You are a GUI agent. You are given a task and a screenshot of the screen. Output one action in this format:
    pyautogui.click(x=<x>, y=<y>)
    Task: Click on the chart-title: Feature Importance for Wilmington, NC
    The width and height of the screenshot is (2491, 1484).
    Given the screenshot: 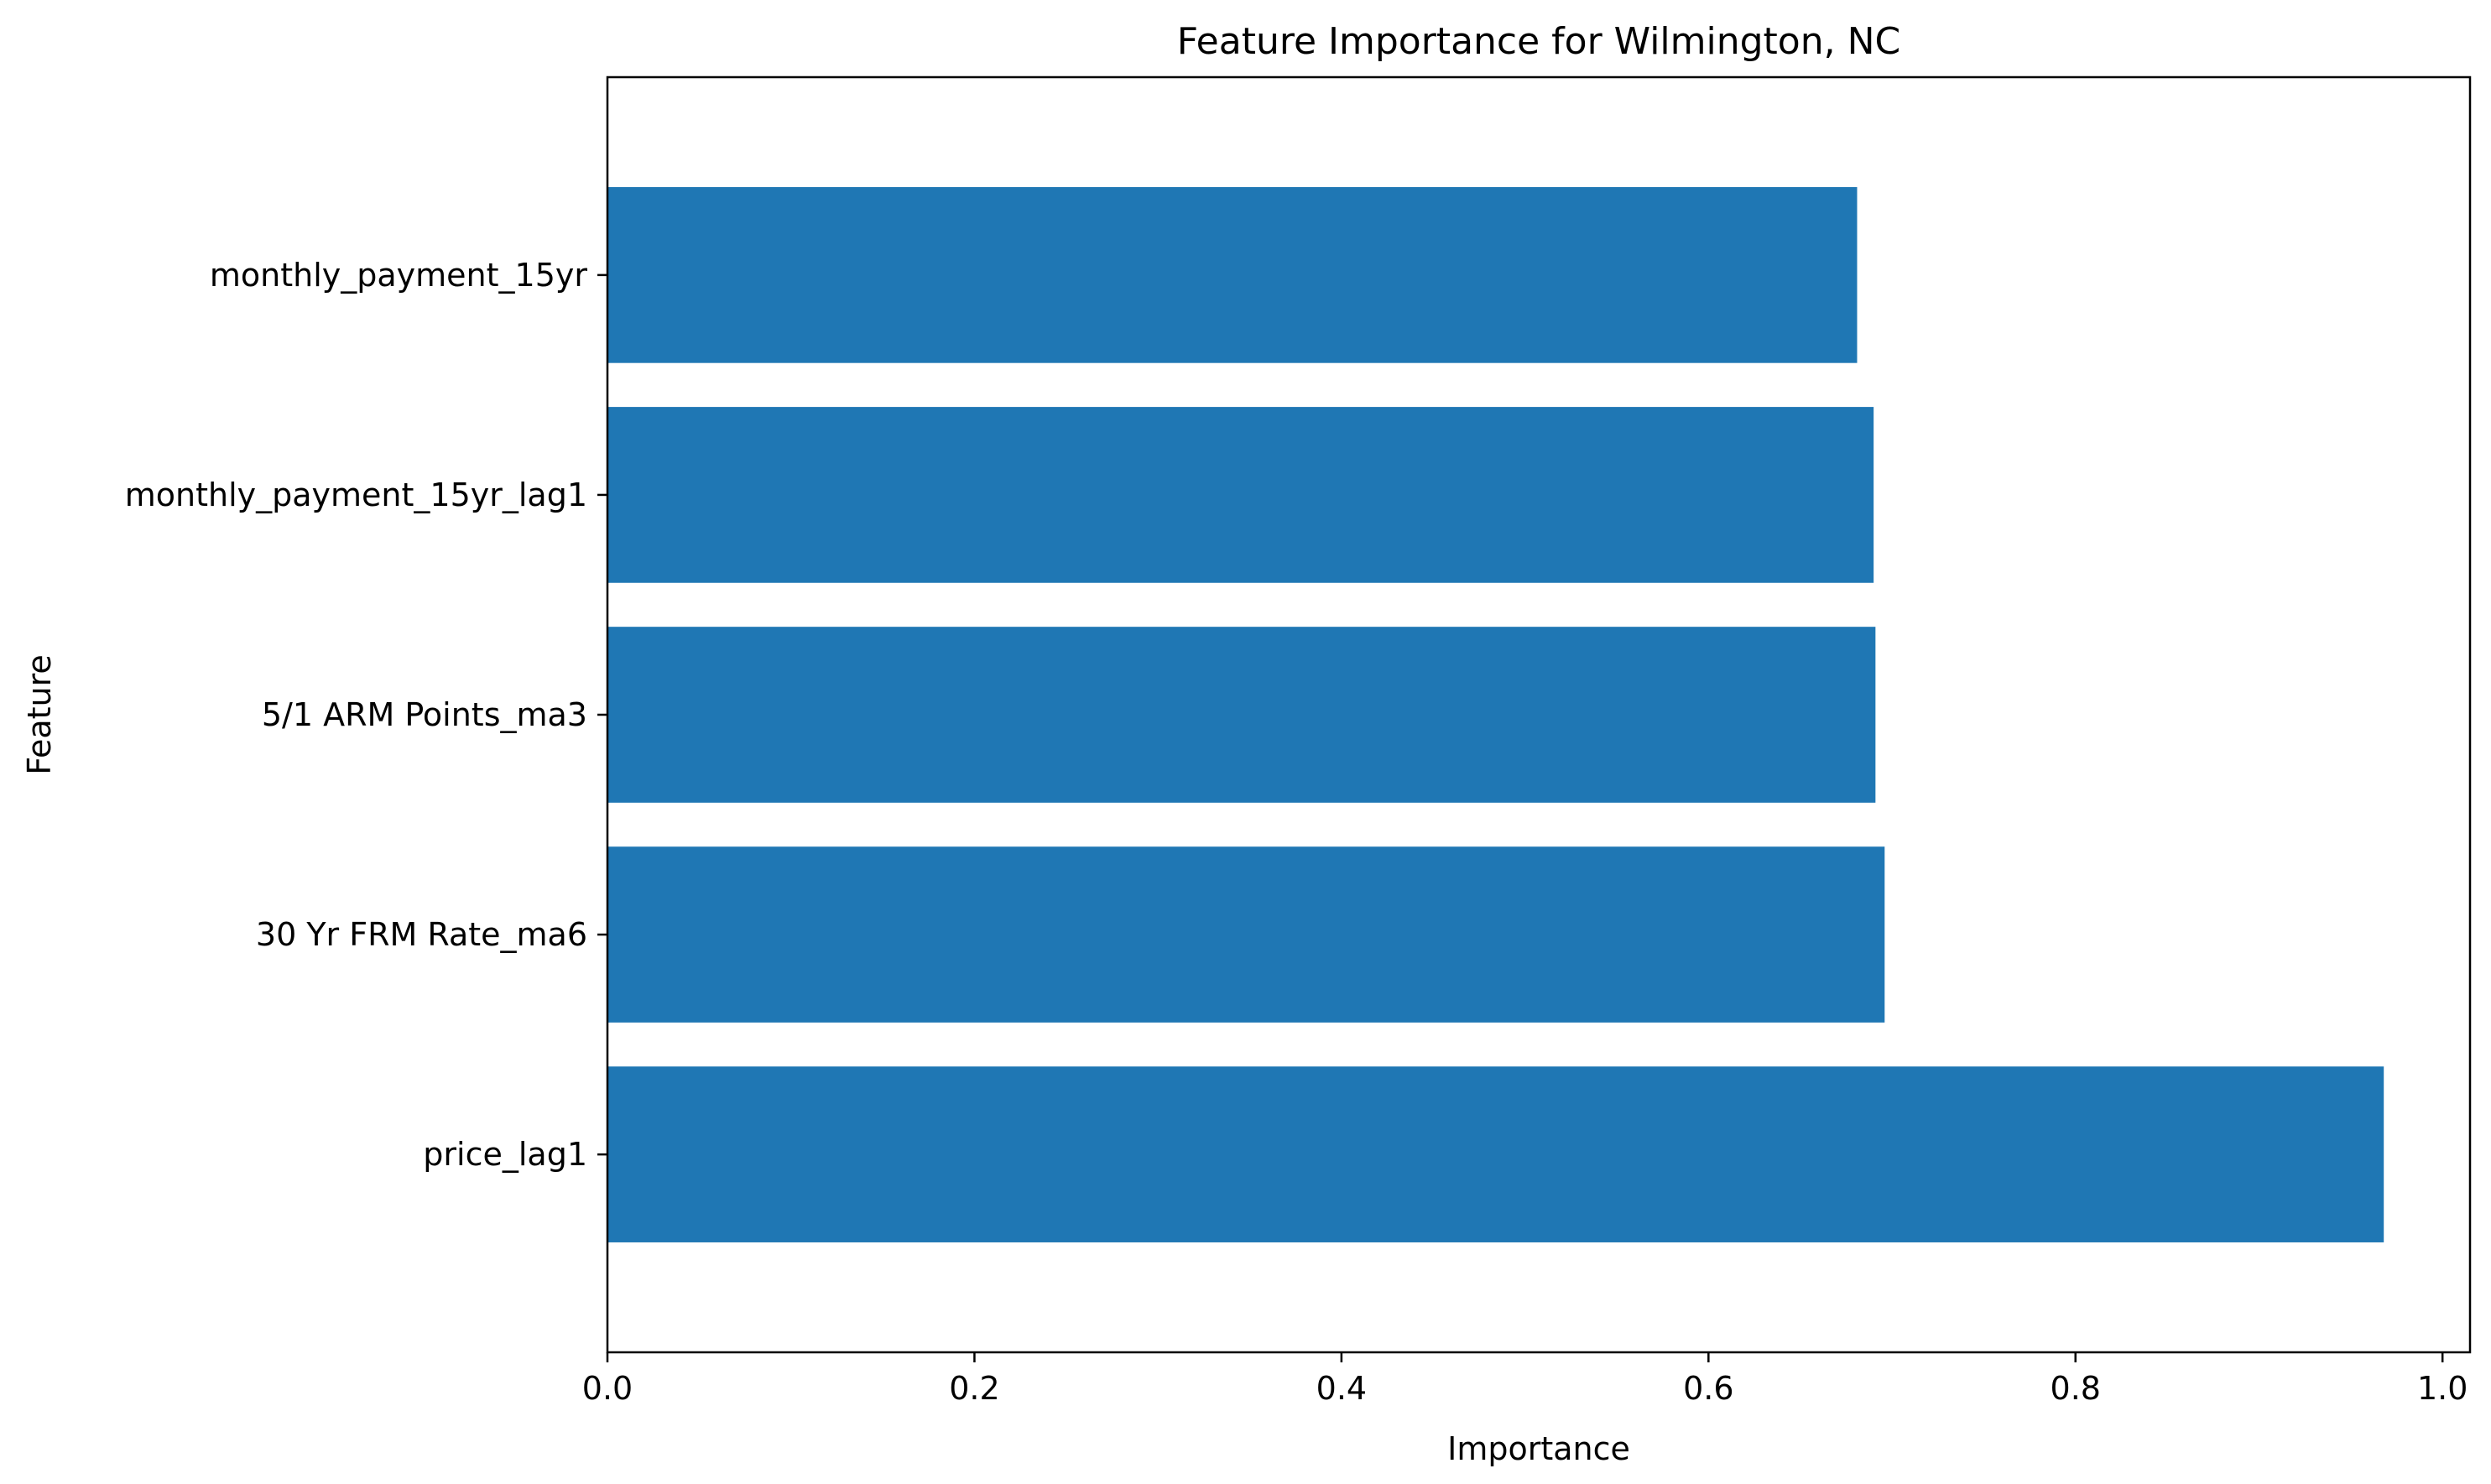 What is the action you would take?
    pyautogui.click(x=1538, y=41)
    